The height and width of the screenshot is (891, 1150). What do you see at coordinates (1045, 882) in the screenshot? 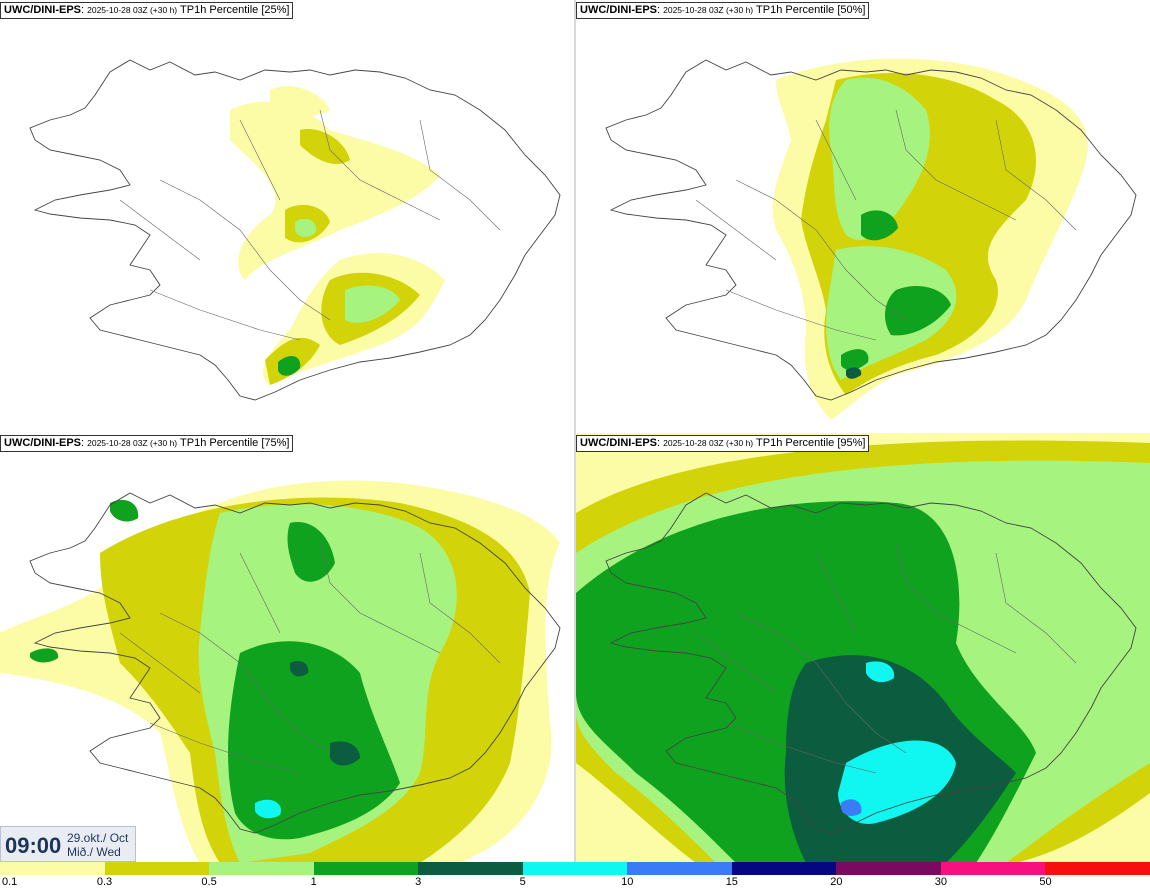
I see `colorbar-tick-label: 50` at bounding box center [1045, 882].